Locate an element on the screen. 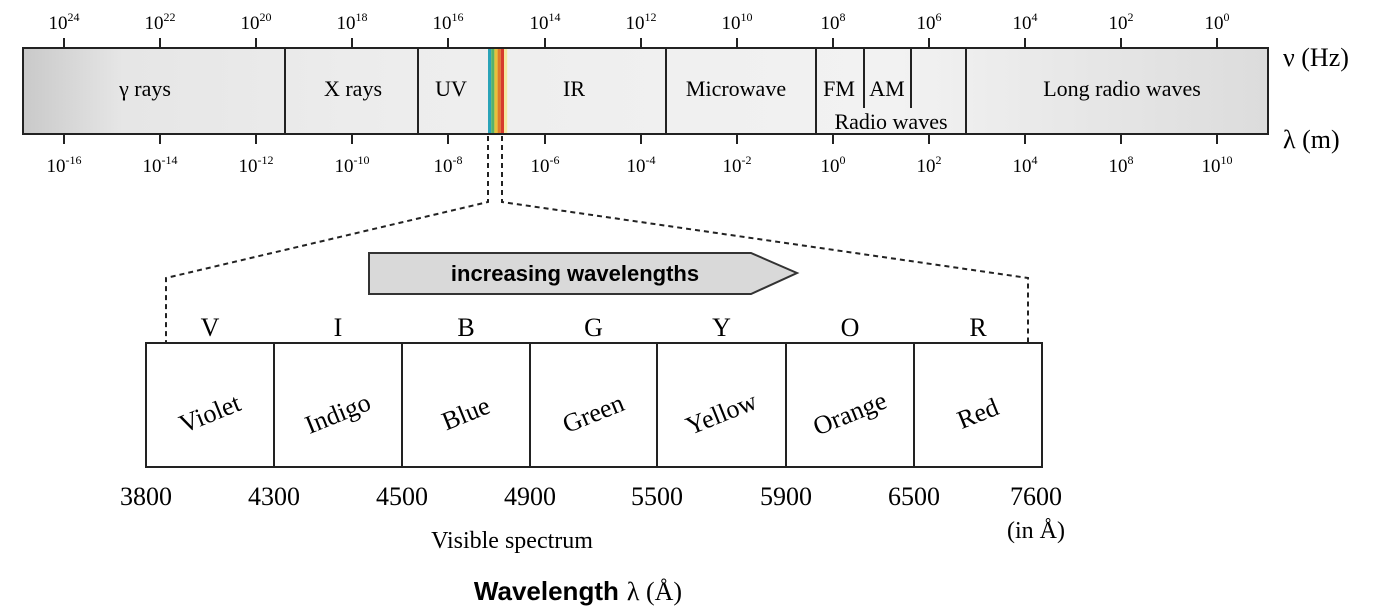 The width and height of the screenshot is (1376, 612). color-box-violet is located at coordinates (210, 405).